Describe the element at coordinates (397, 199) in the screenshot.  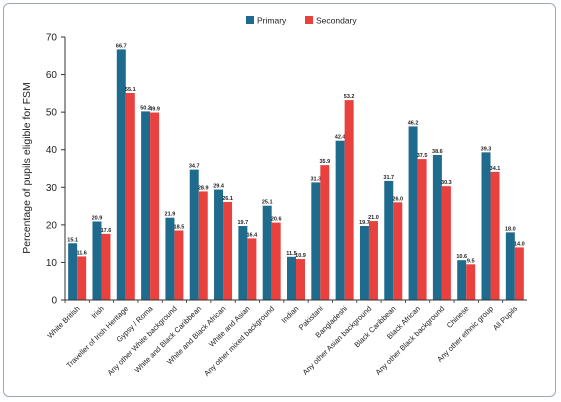
I see `data-label-secondary: 26.0` at that location.